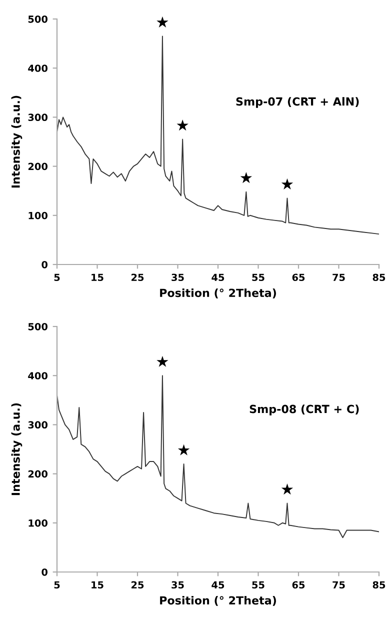 Image resolution: width=388 pixels, height=621 pixels. I want to click on annotation: Smp-08 (CRT + C), so click(304, 410).